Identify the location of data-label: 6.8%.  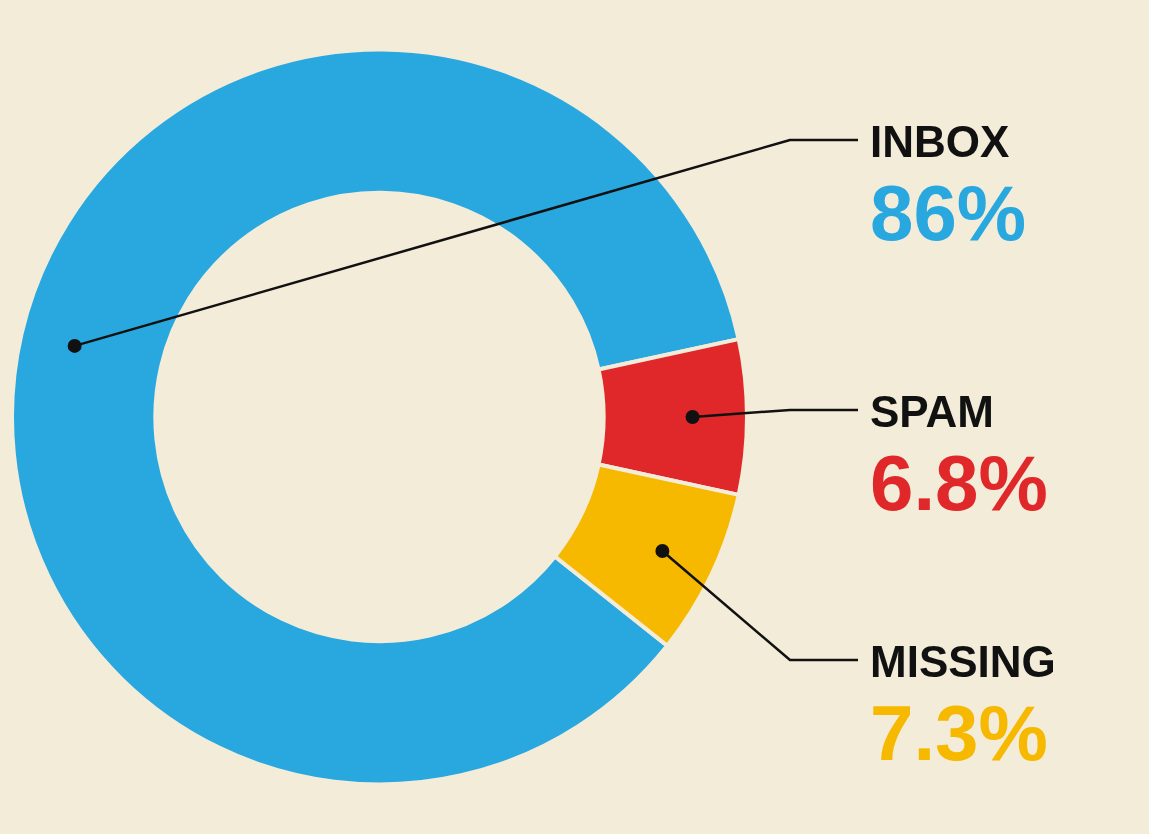
(959, 483).